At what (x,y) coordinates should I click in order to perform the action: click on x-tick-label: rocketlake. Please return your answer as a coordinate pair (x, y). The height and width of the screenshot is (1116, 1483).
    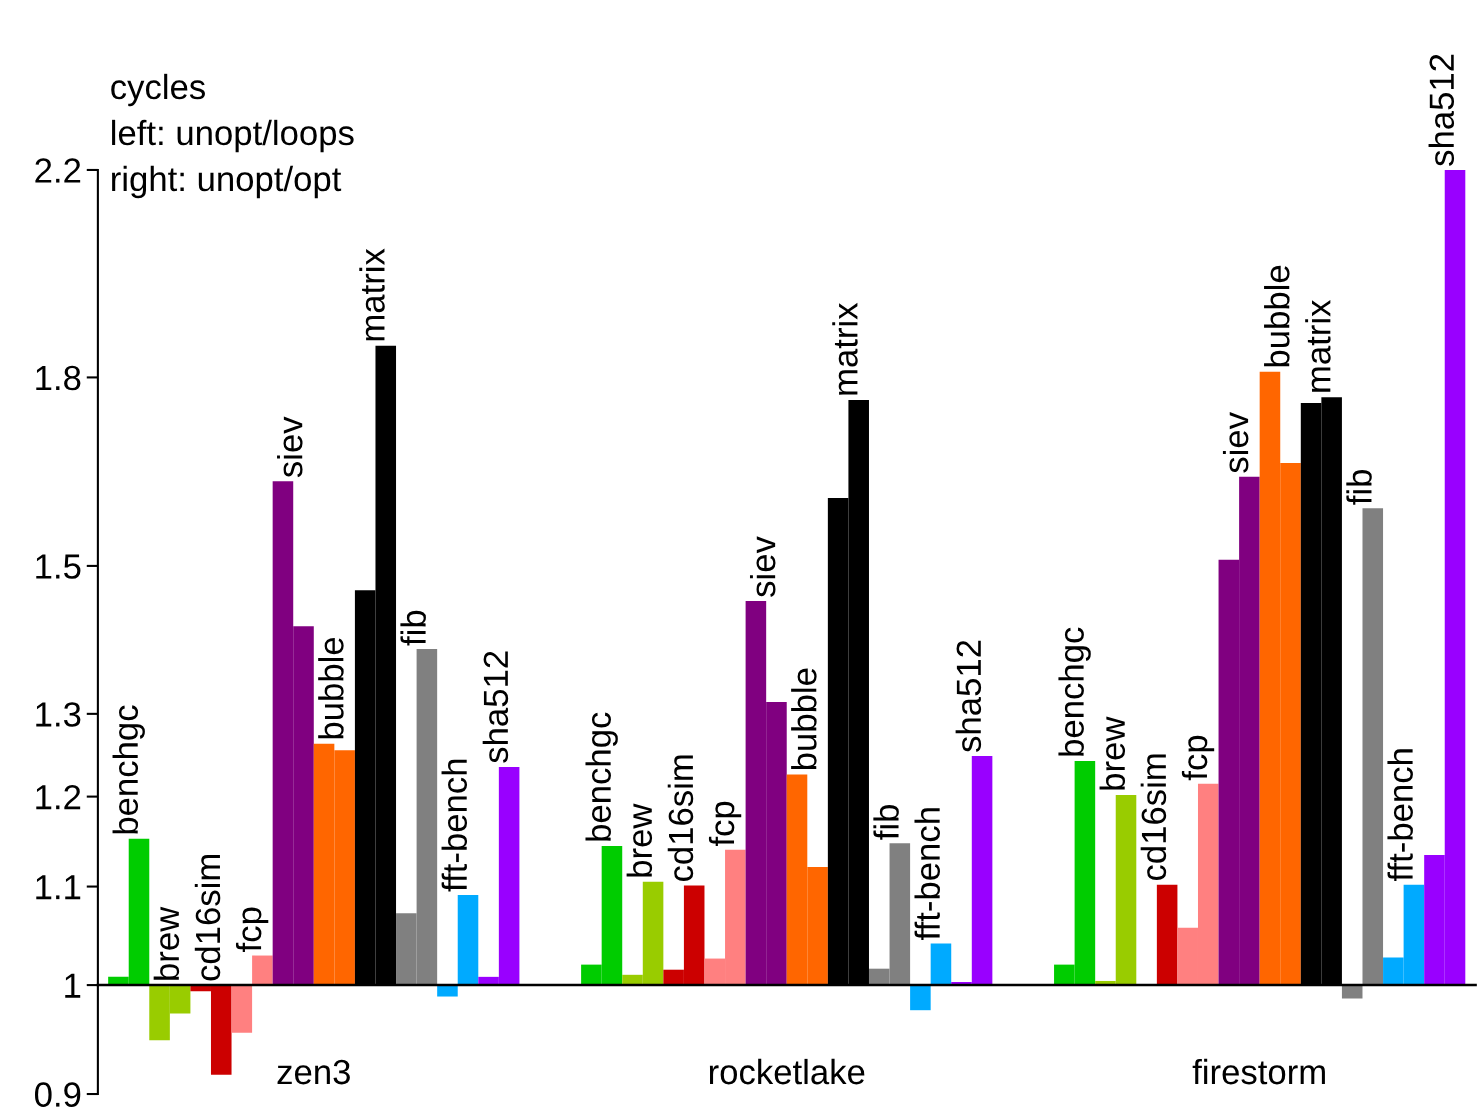
    Looking at the image, I should click on (787, 1071).